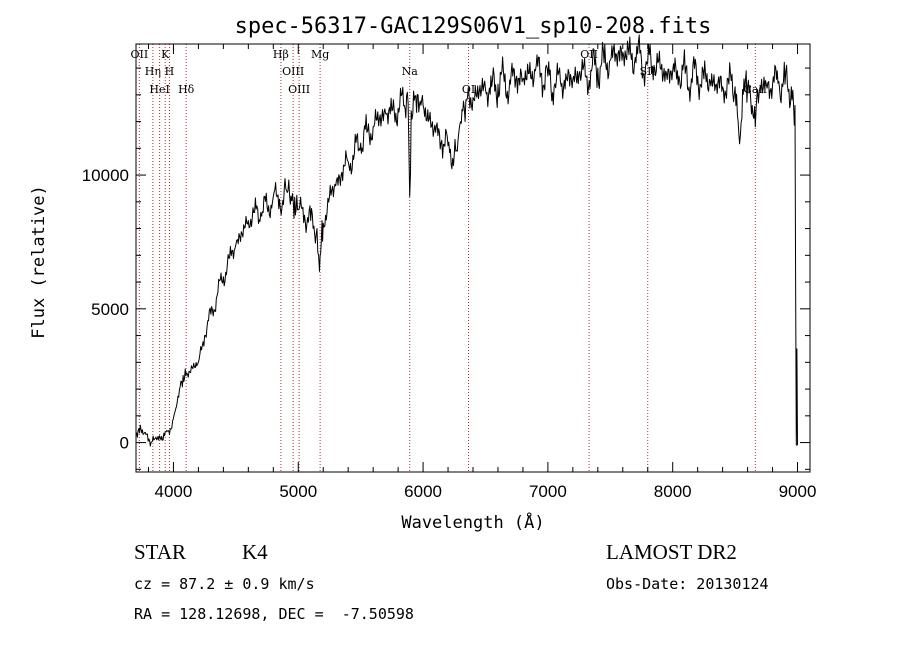 The width and height of the screenshot is (900, 649). I want to click on x-axis-label: Wavelength (Å), so click(472, 522).